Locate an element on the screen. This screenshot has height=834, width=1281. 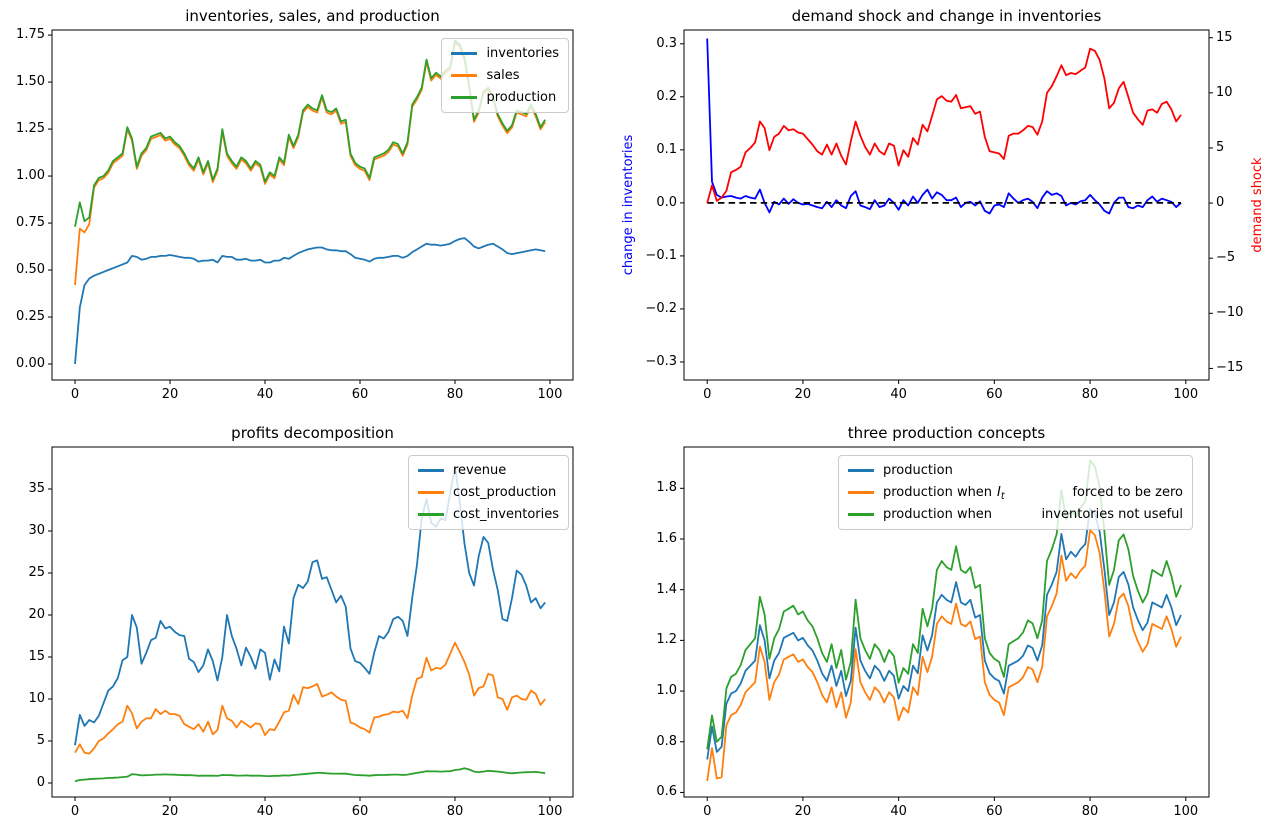
chart-title: demand shock and change in inventories is located at coordinates (946, 16).